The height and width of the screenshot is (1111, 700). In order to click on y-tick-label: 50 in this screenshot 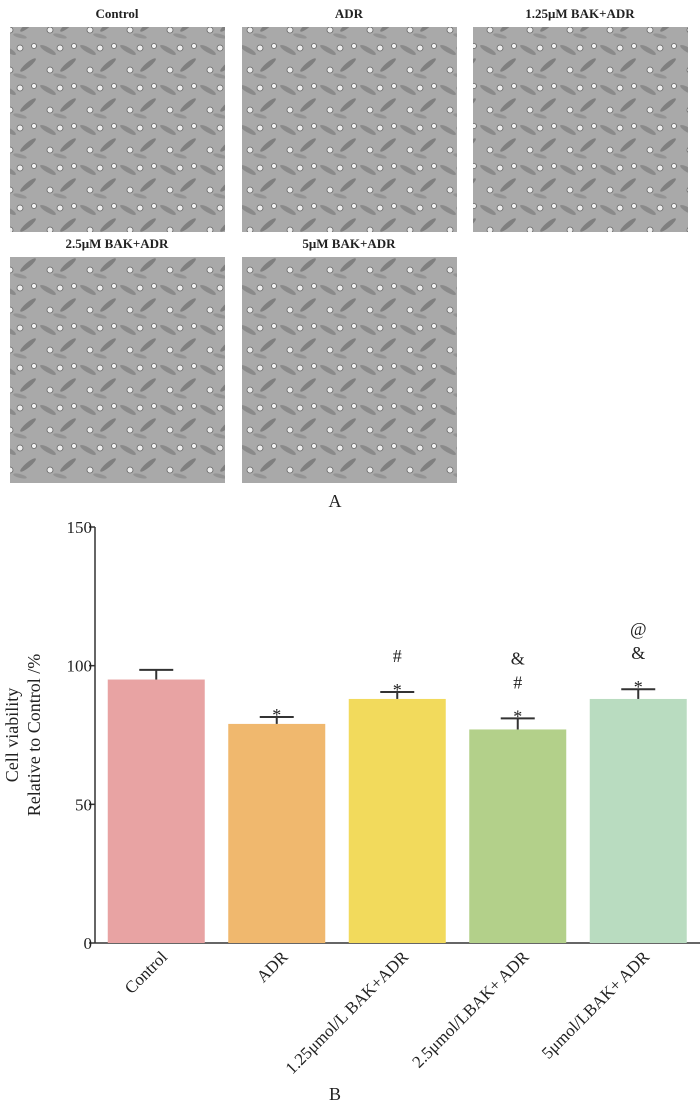, I will do `click(83, 804)`.